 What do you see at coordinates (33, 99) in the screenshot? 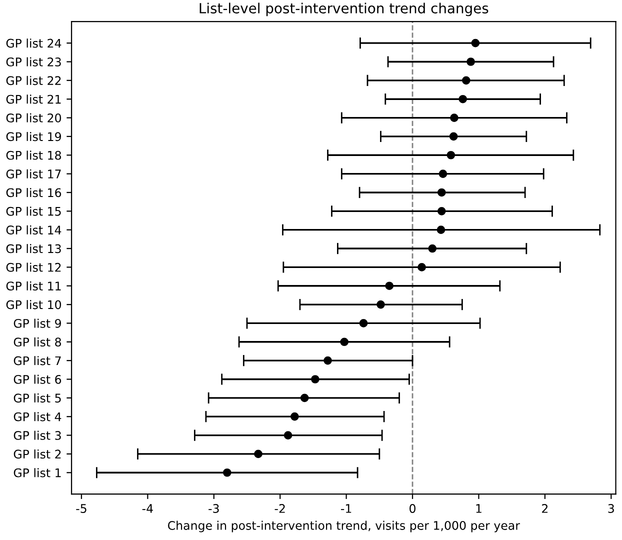
I see `y-tick-label: GP list 21` at bounding box center [33, 99].